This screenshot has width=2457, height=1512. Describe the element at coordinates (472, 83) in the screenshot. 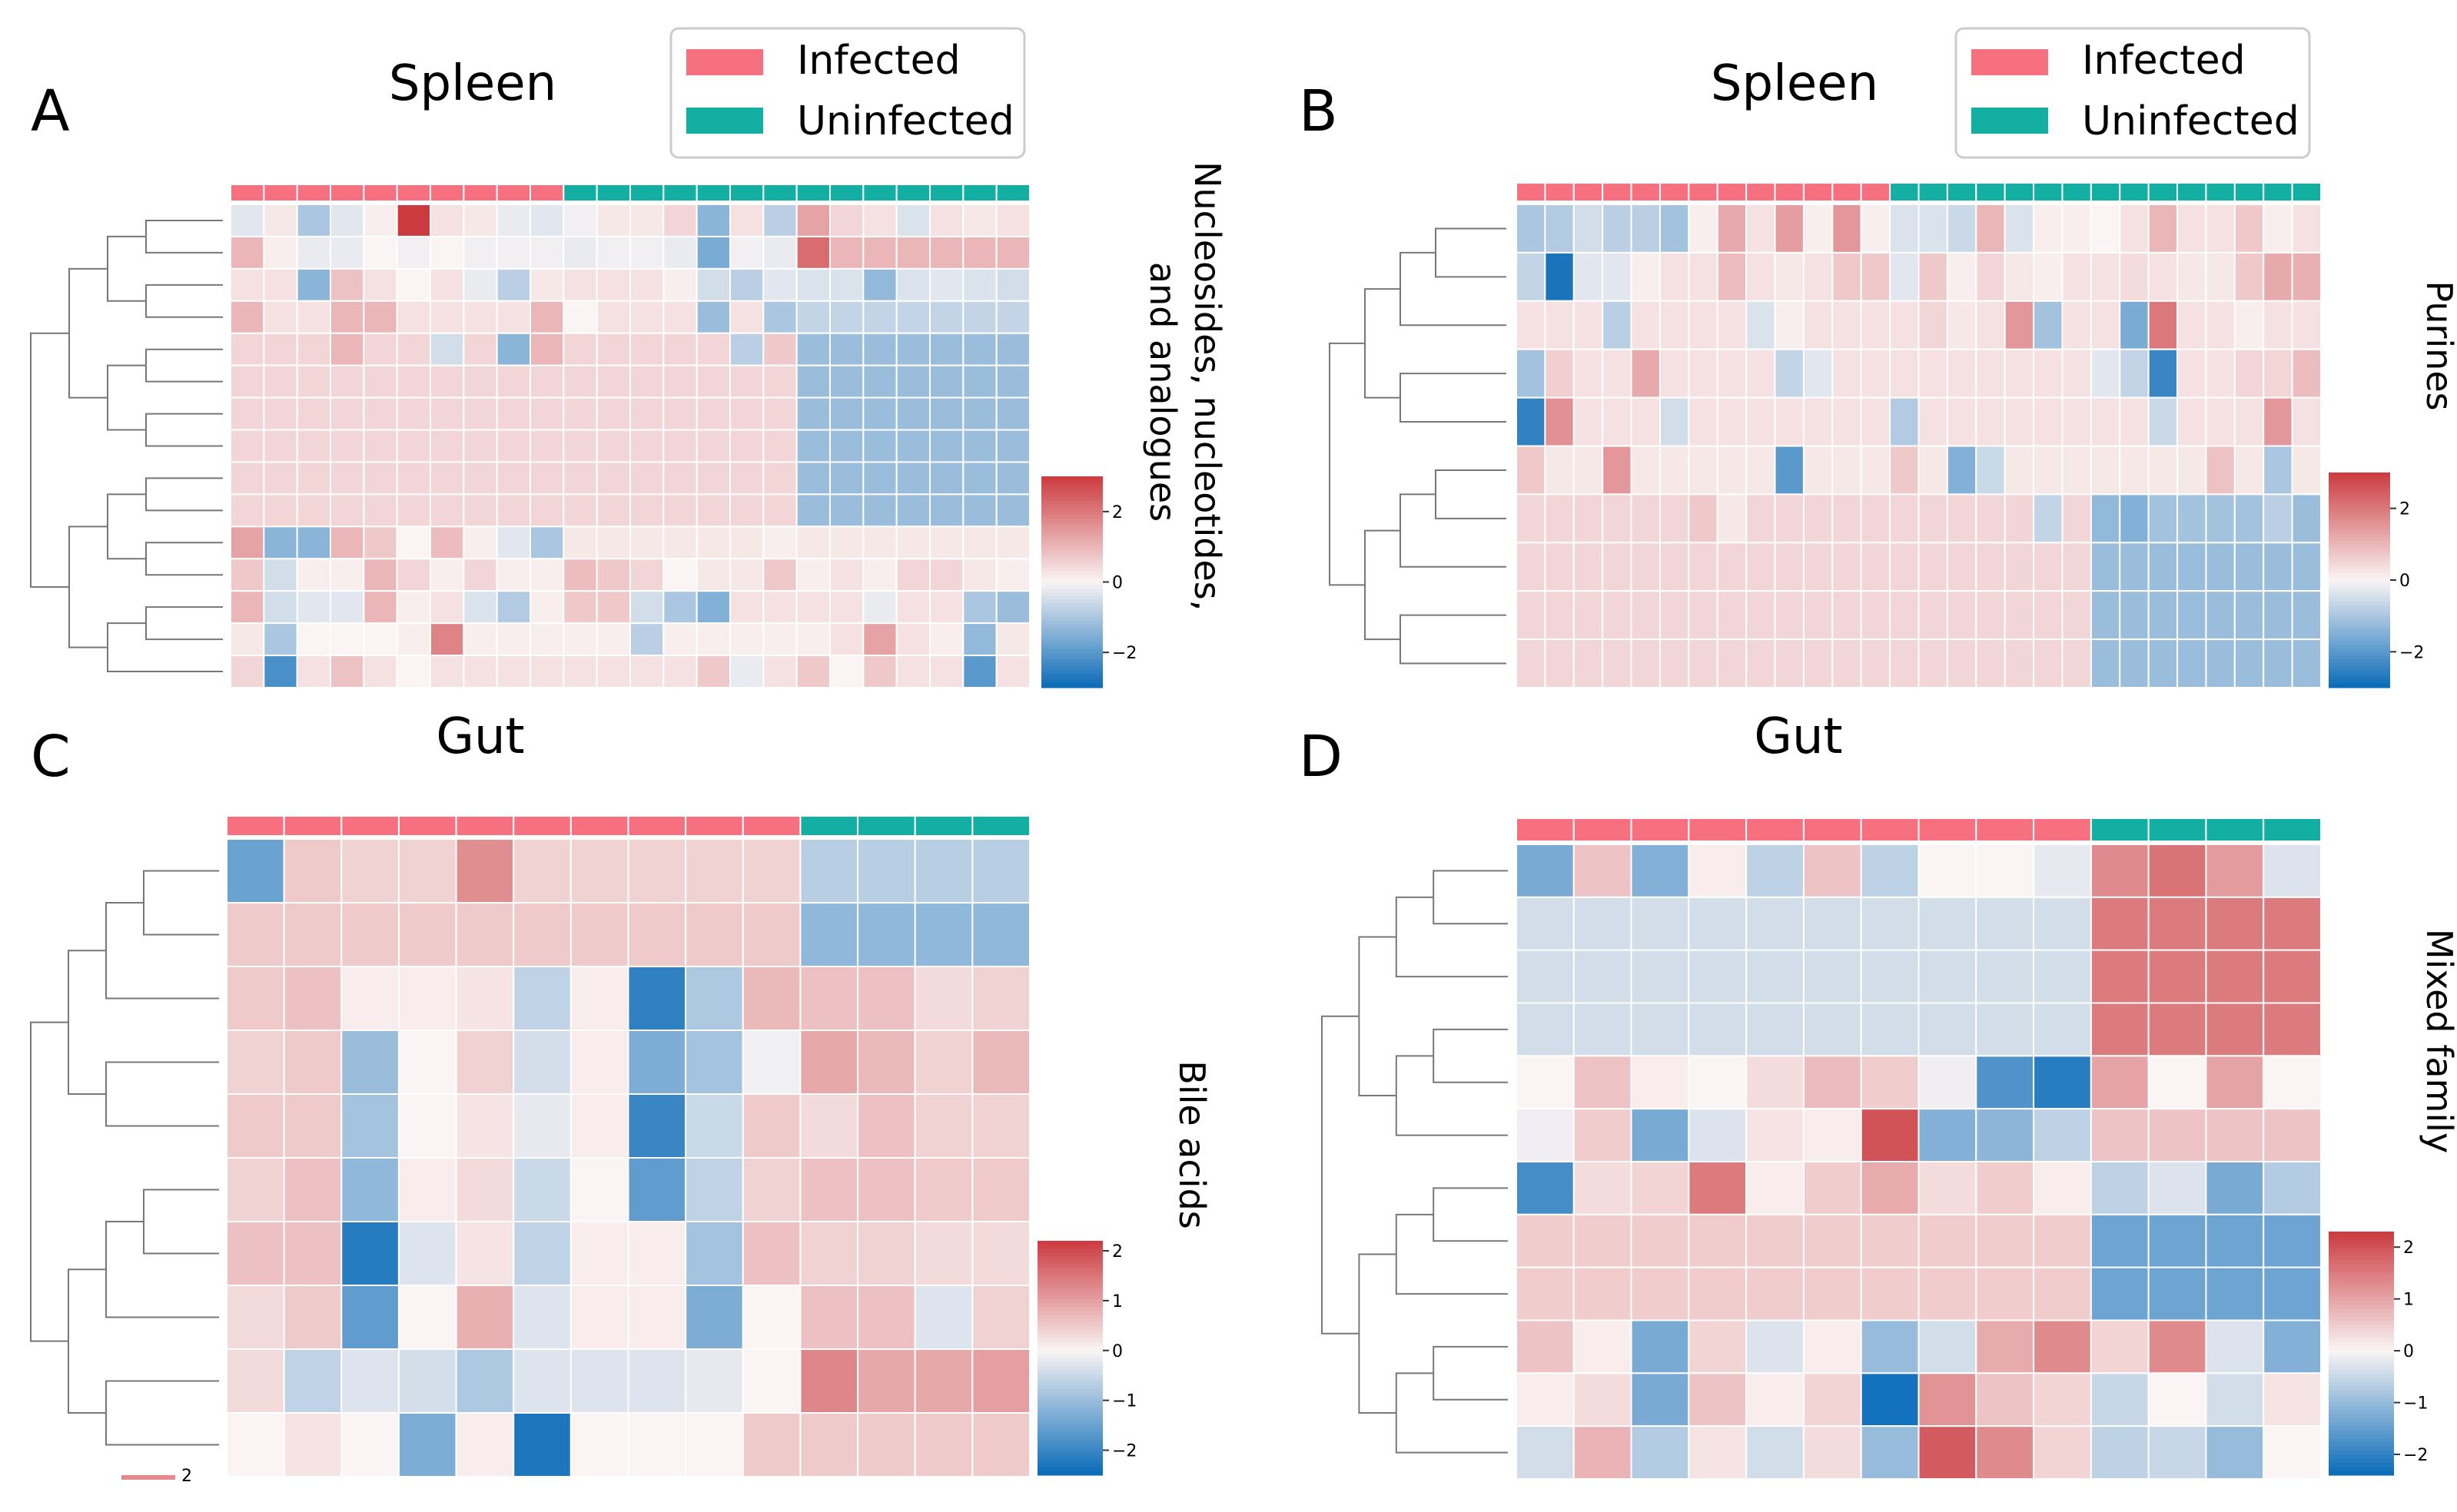

I see `panel-a-title: Spleen` at that location.